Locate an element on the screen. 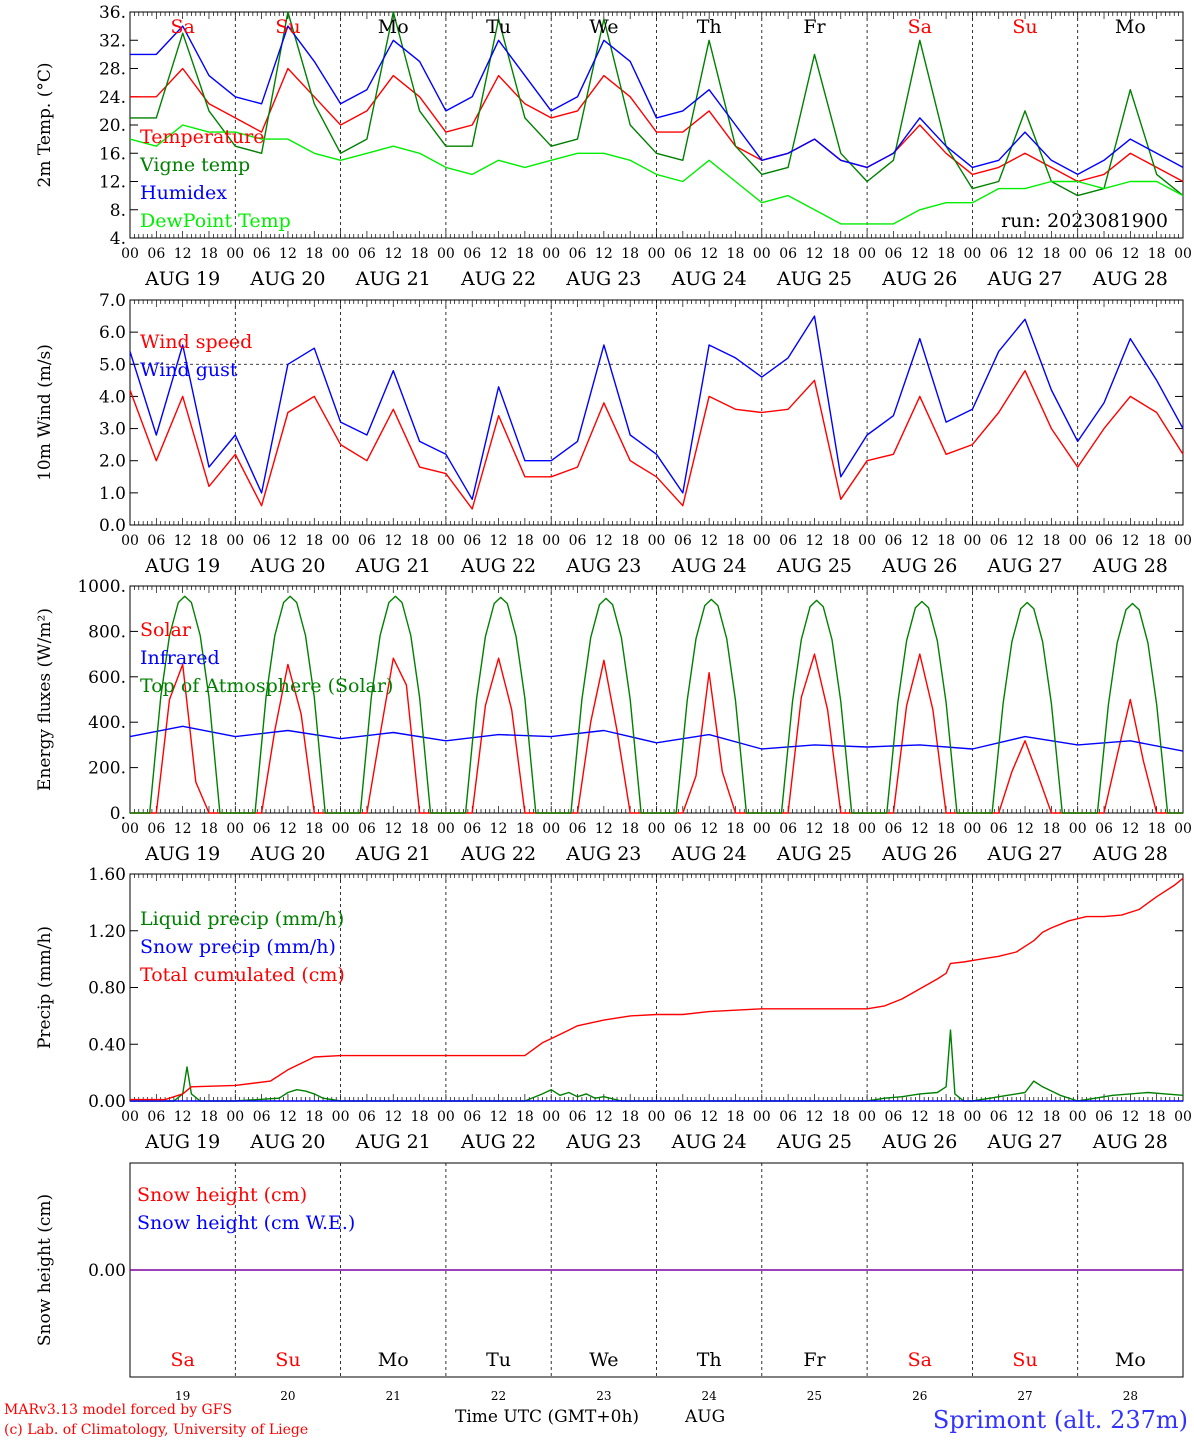 Image resolution: width=1194 pixels, height=1444 pixels. day-number-label: 20 is located at coordinates (287, 1396).